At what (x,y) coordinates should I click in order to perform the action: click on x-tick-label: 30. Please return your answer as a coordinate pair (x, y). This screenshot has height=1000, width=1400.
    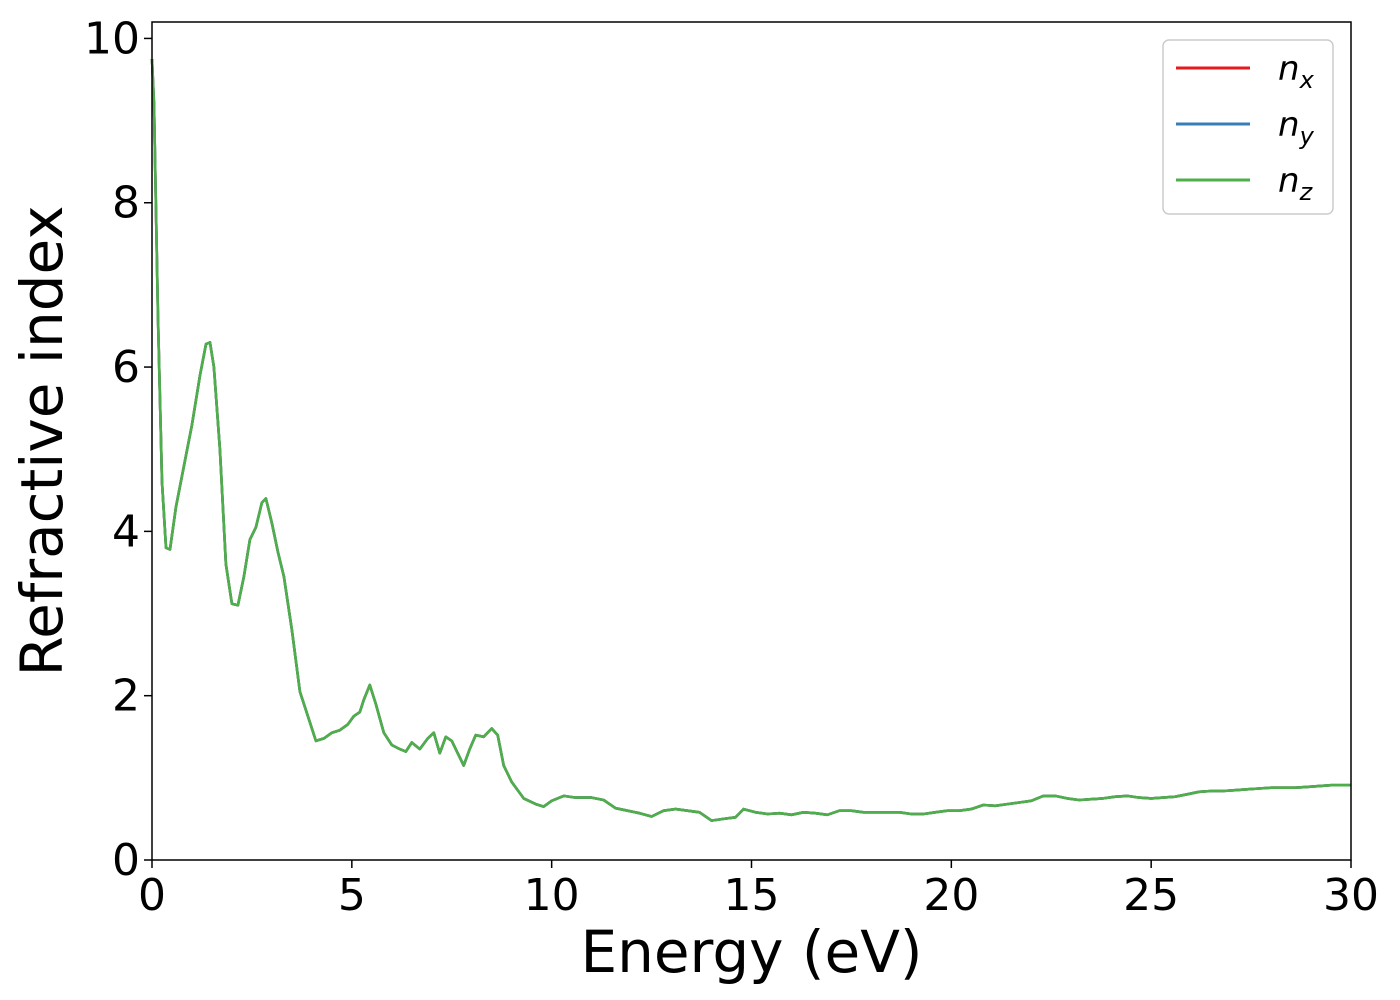
    Looking at the image, I should click on (1351, 895).